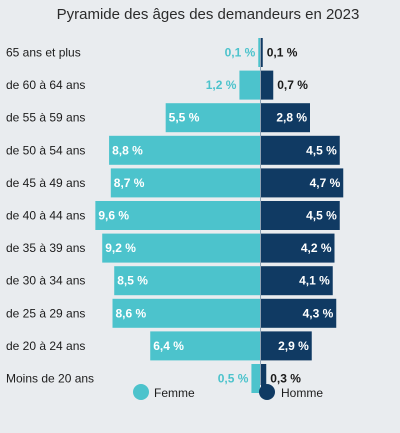  Describe the element at coordinates (316, 248) in the screenshot. I see `data-label-homme: 4,2 %` at that location.